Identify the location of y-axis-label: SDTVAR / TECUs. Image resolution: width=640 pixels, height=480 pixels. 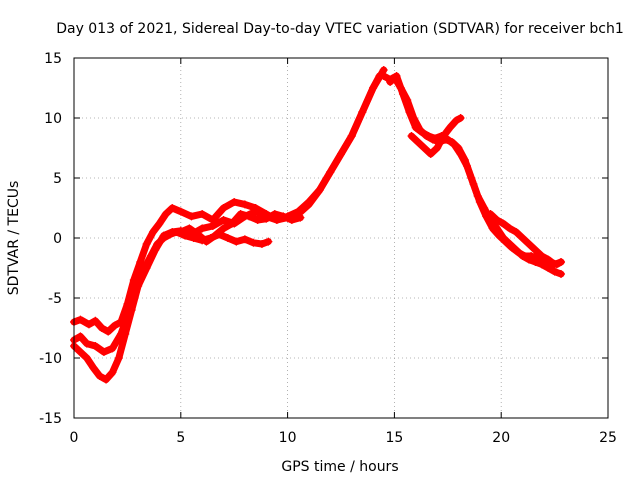
(14, 238).